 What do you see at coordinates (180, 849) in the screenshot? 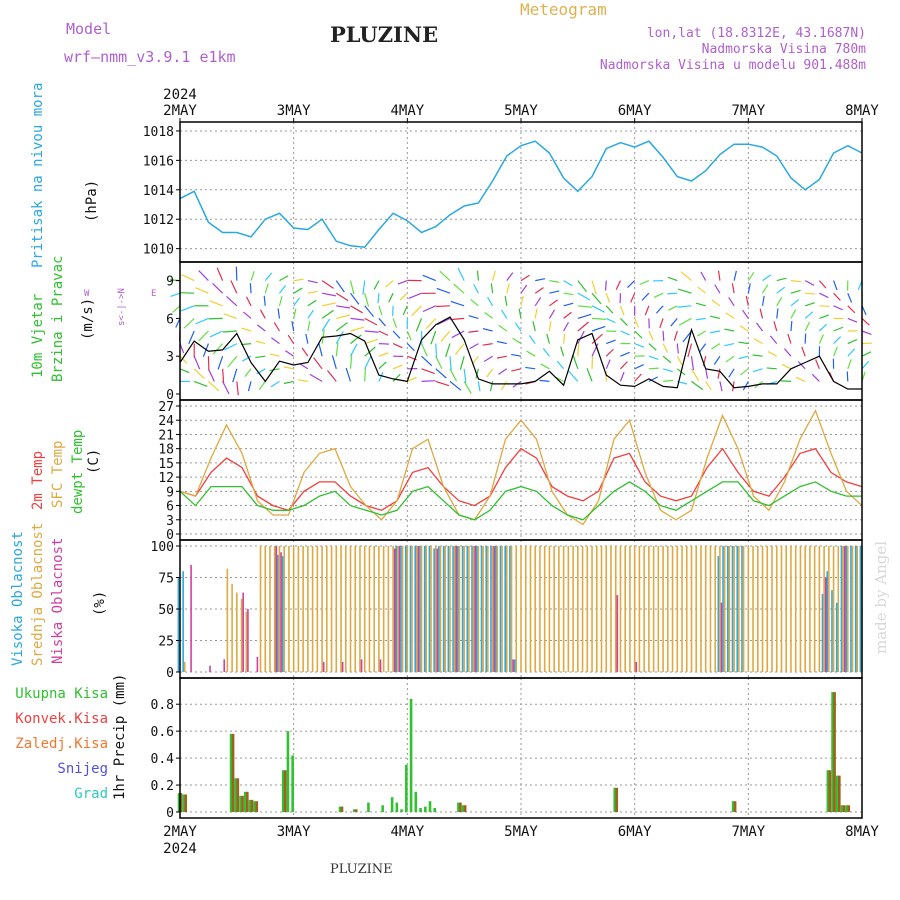
I see `year-label-bottom: 2024` at bounding box center [180, 849].